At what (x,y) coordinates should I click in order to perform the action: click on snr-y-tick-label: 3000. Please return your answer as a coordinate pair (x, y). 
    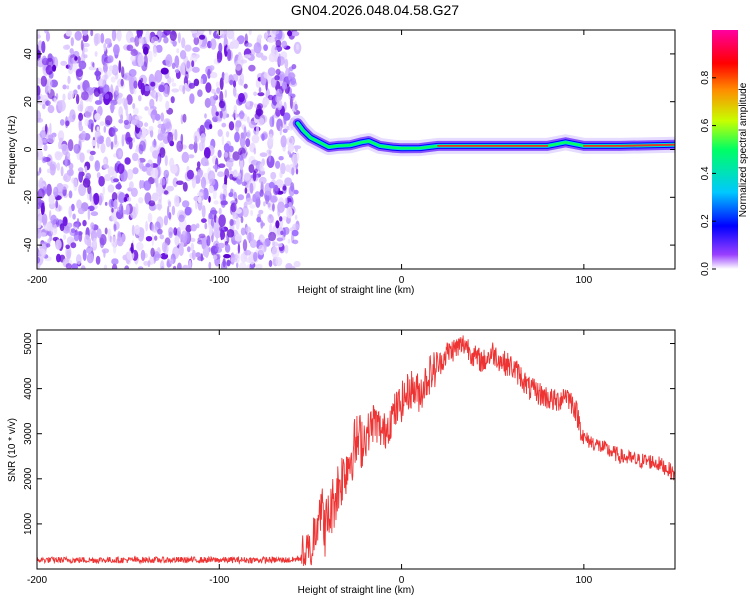
    Looking at the image, I should click on (28, 433).